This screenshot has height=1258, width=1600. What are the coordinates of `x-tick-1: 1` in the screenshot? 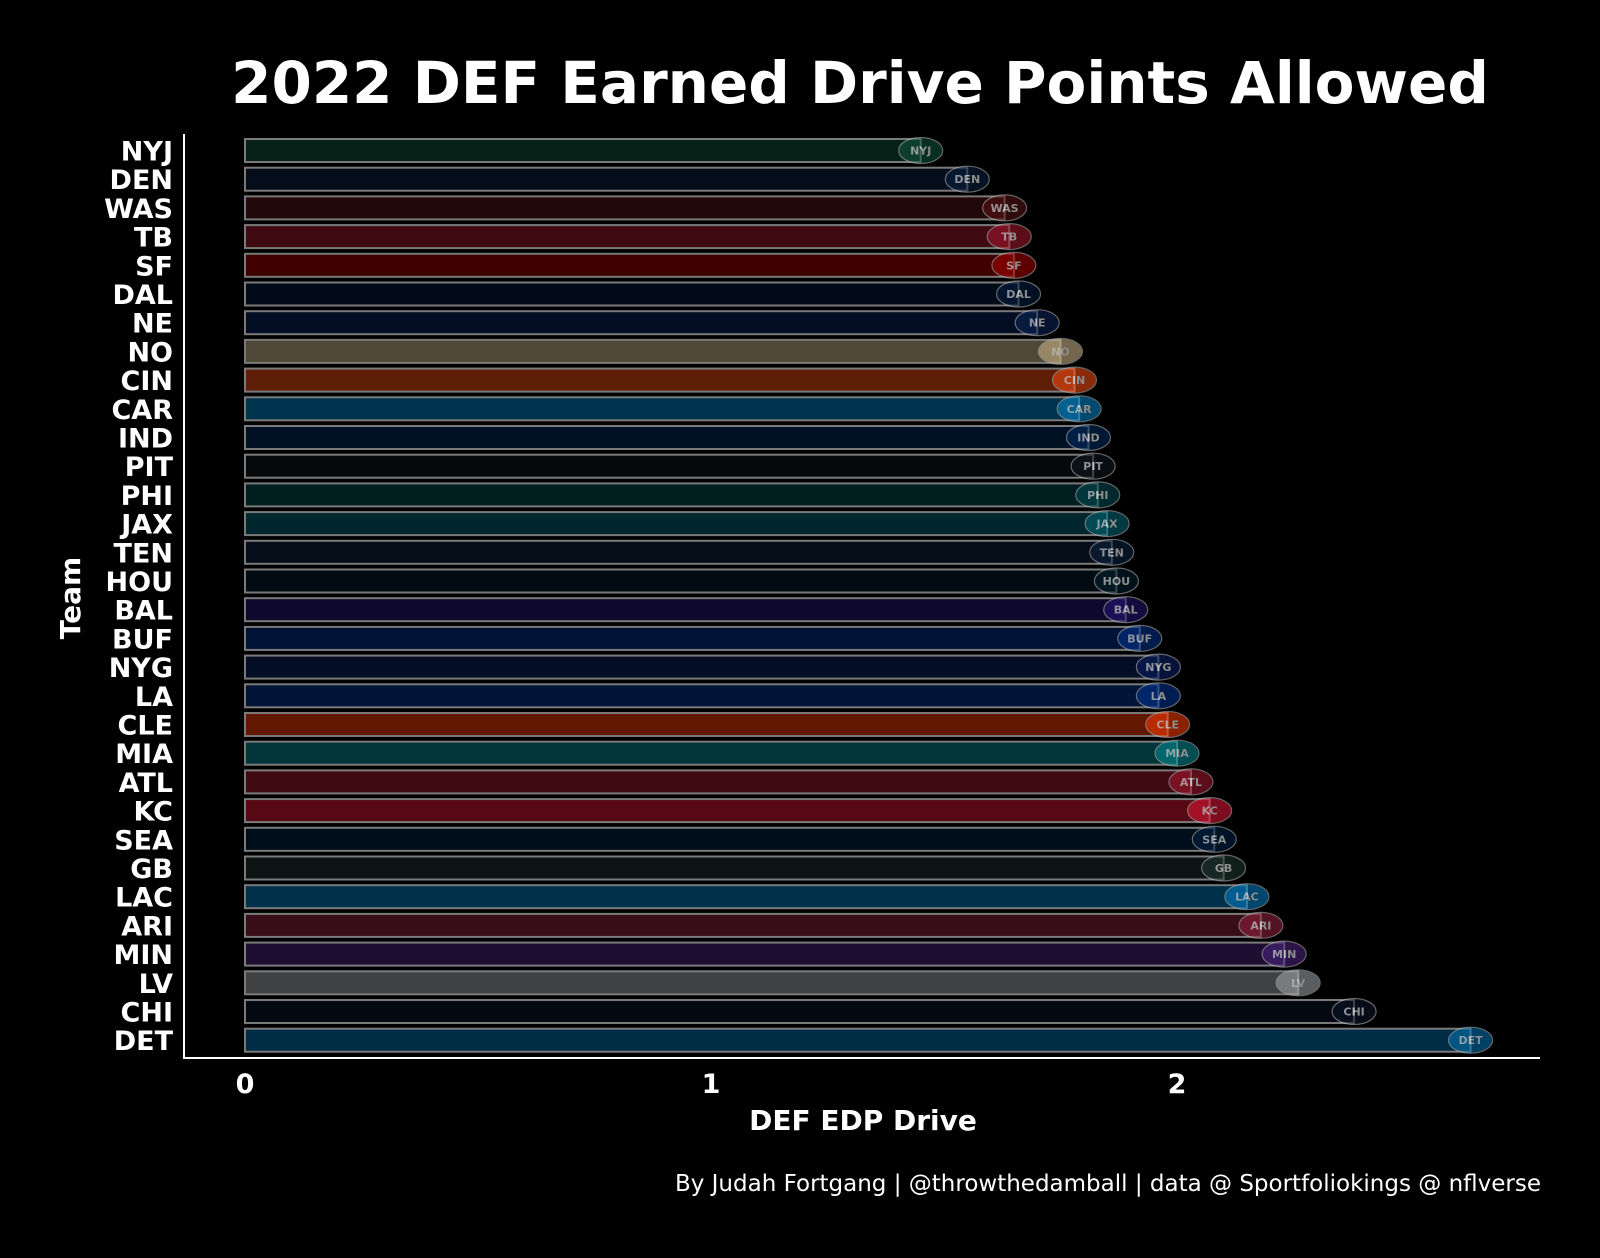 It's located at (711, 1084).